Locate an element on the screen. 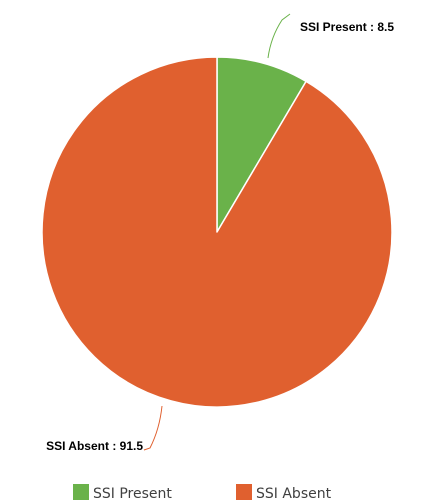  legend-label: SSI Absent is located at coordinates (294, 494).